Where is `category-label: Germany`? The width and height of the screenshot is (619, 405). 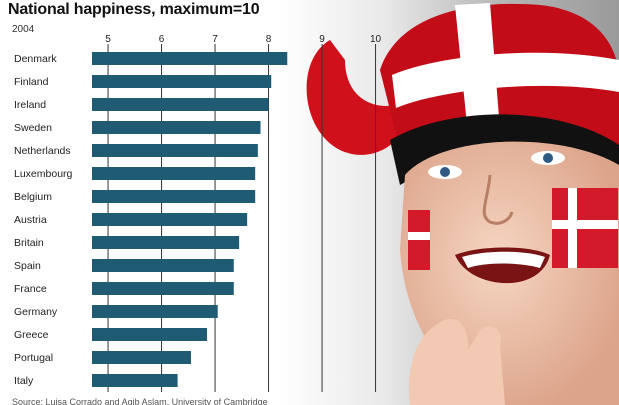 category-label: Germany is located at coordinates (36, 312).